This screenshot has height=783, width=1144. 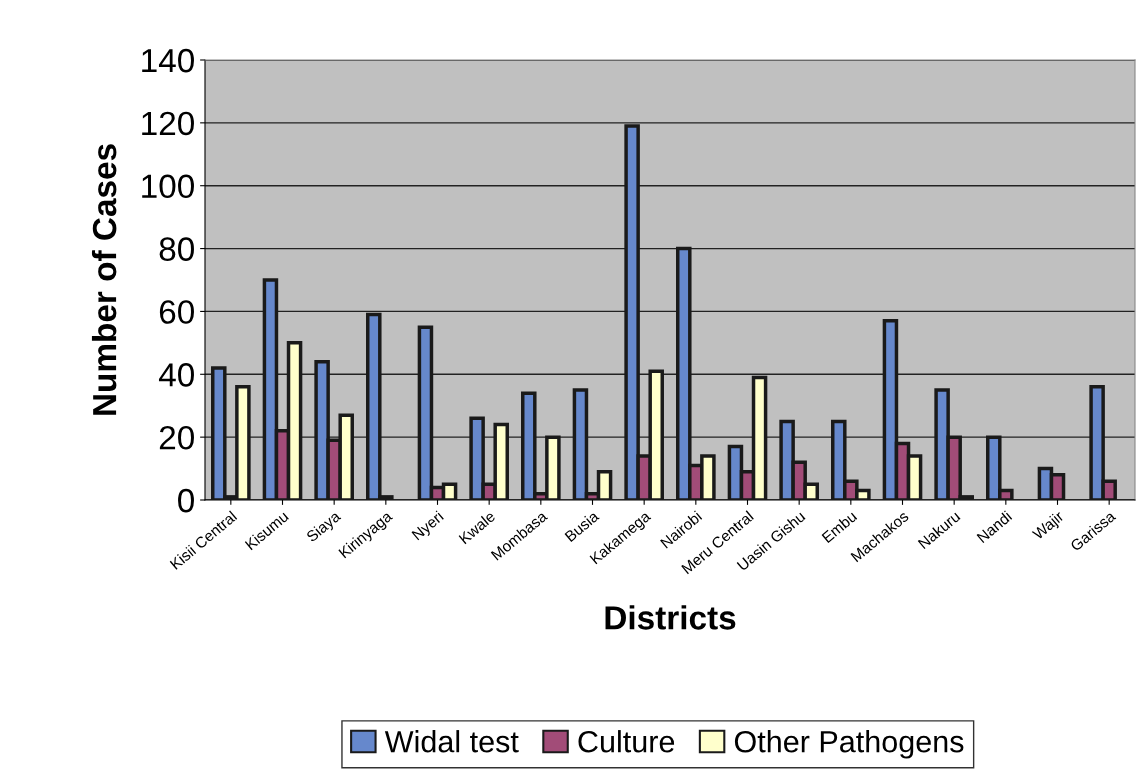 I want to click on x-axis-title: Districts, so click(x=670, y=617).